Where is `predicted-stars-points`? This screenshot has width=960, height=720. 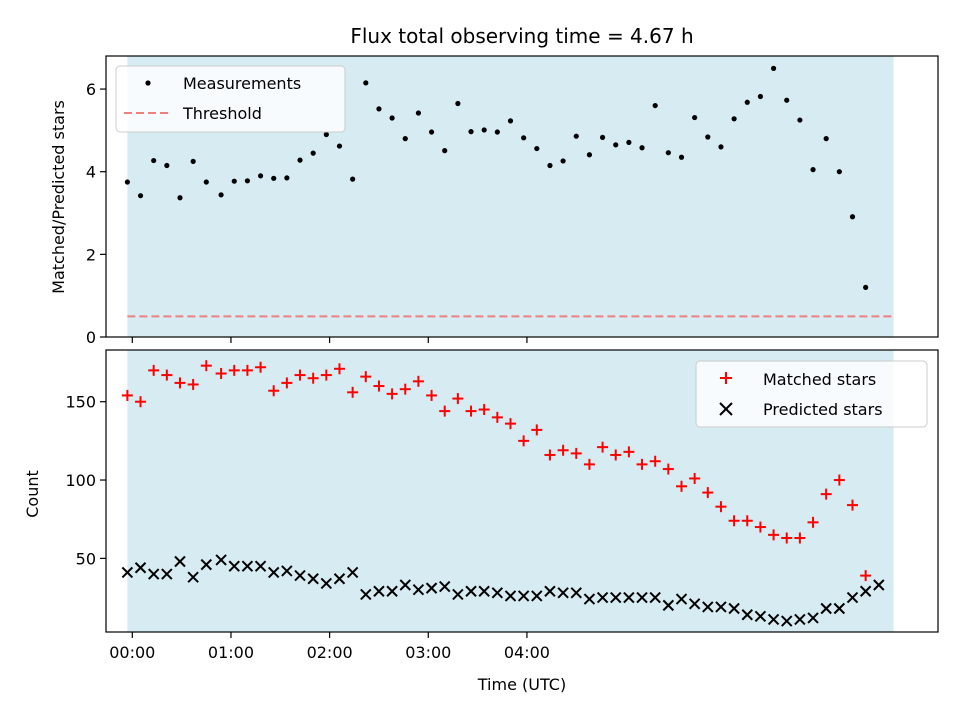 predicted-stars-points is located at coordinates (503, 590).